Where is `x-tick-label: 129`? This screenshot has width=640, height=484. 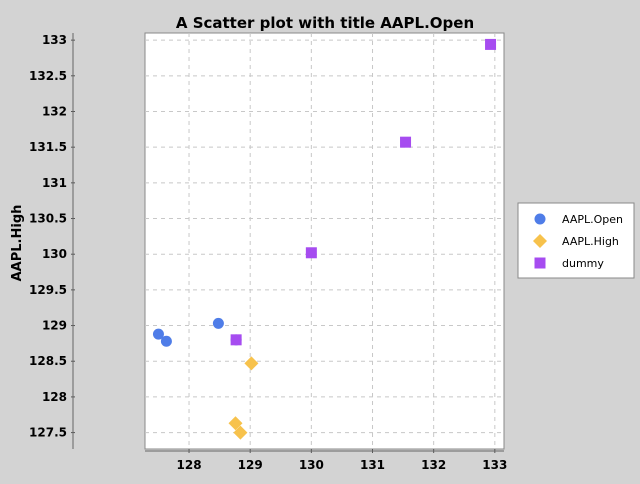
x-tick-label: 129 is located at coordinates (250, 465).